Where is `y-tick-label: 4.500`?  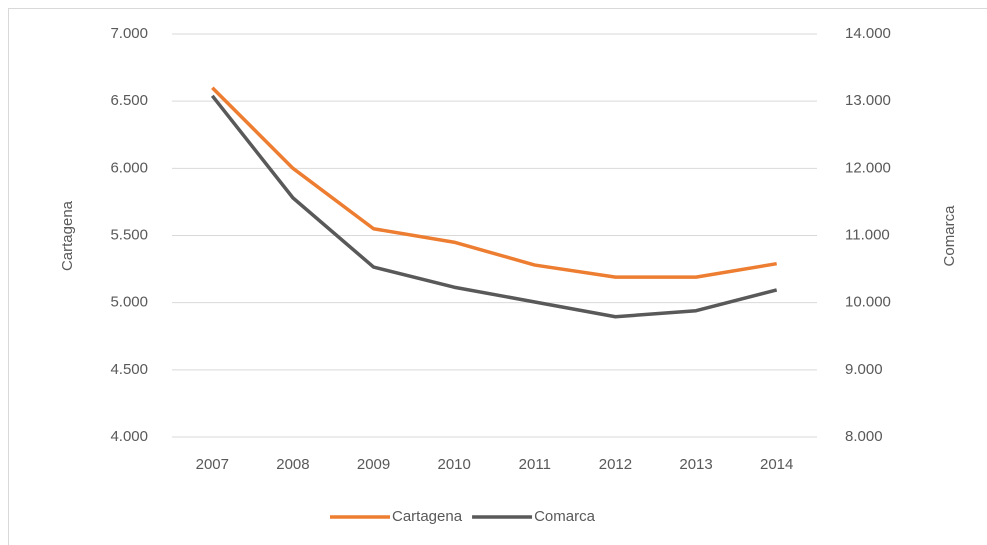 y-tick-label: 4.500 is located at coordinates (129, 369).